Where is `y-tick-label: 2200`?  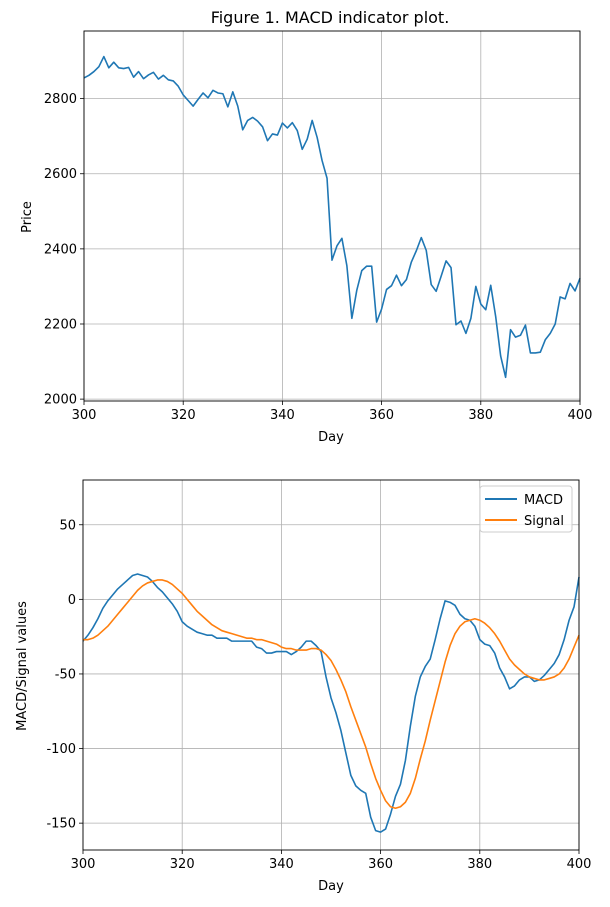 y-tick-label: 2200 is located at coordinates (60, 324).